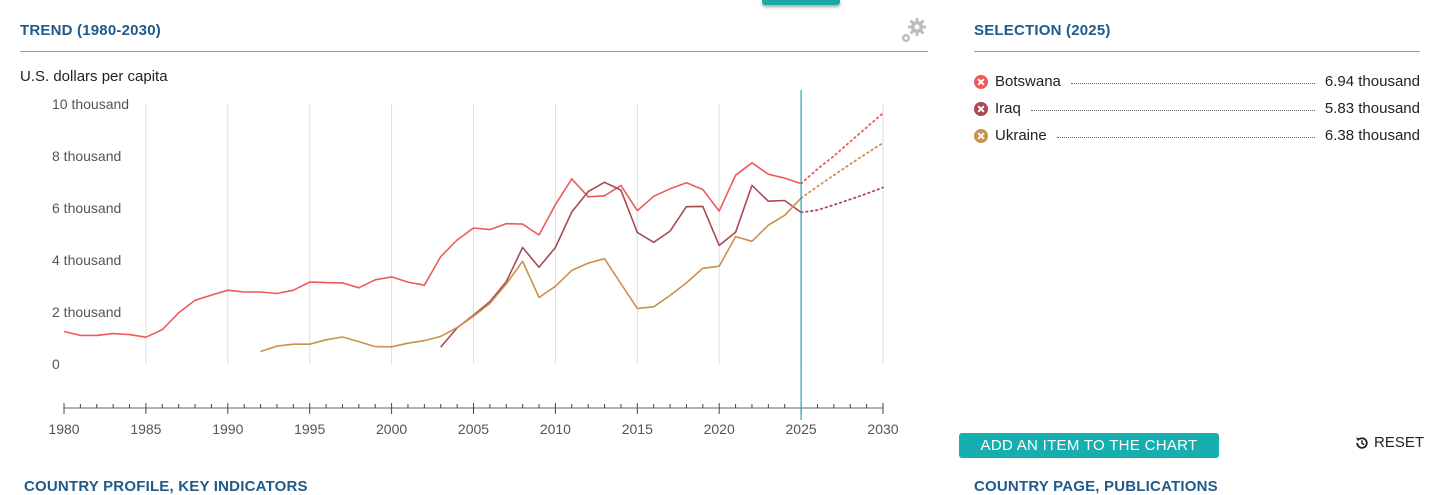 The height and width of the screenshot is (495, 1442). Describe the element at coordinates (86, 208) in the screenshot. I see `y-tick-label: 6 thousand` at that location.